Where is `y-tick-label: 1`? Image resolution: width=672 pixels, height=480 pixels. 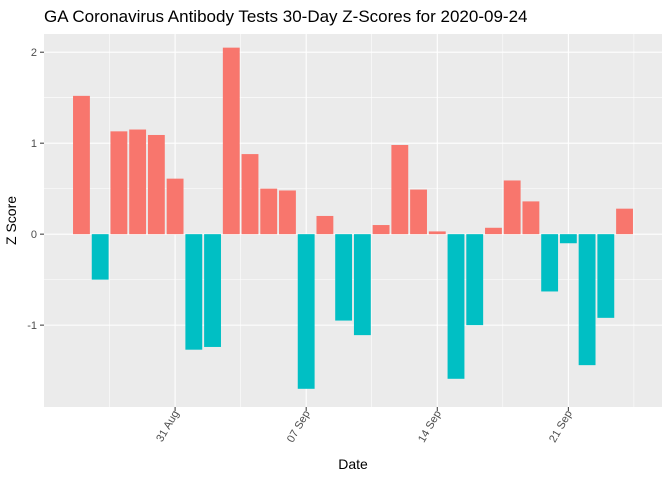 y-tick-label: 1 is located at coordinates (34, 144).